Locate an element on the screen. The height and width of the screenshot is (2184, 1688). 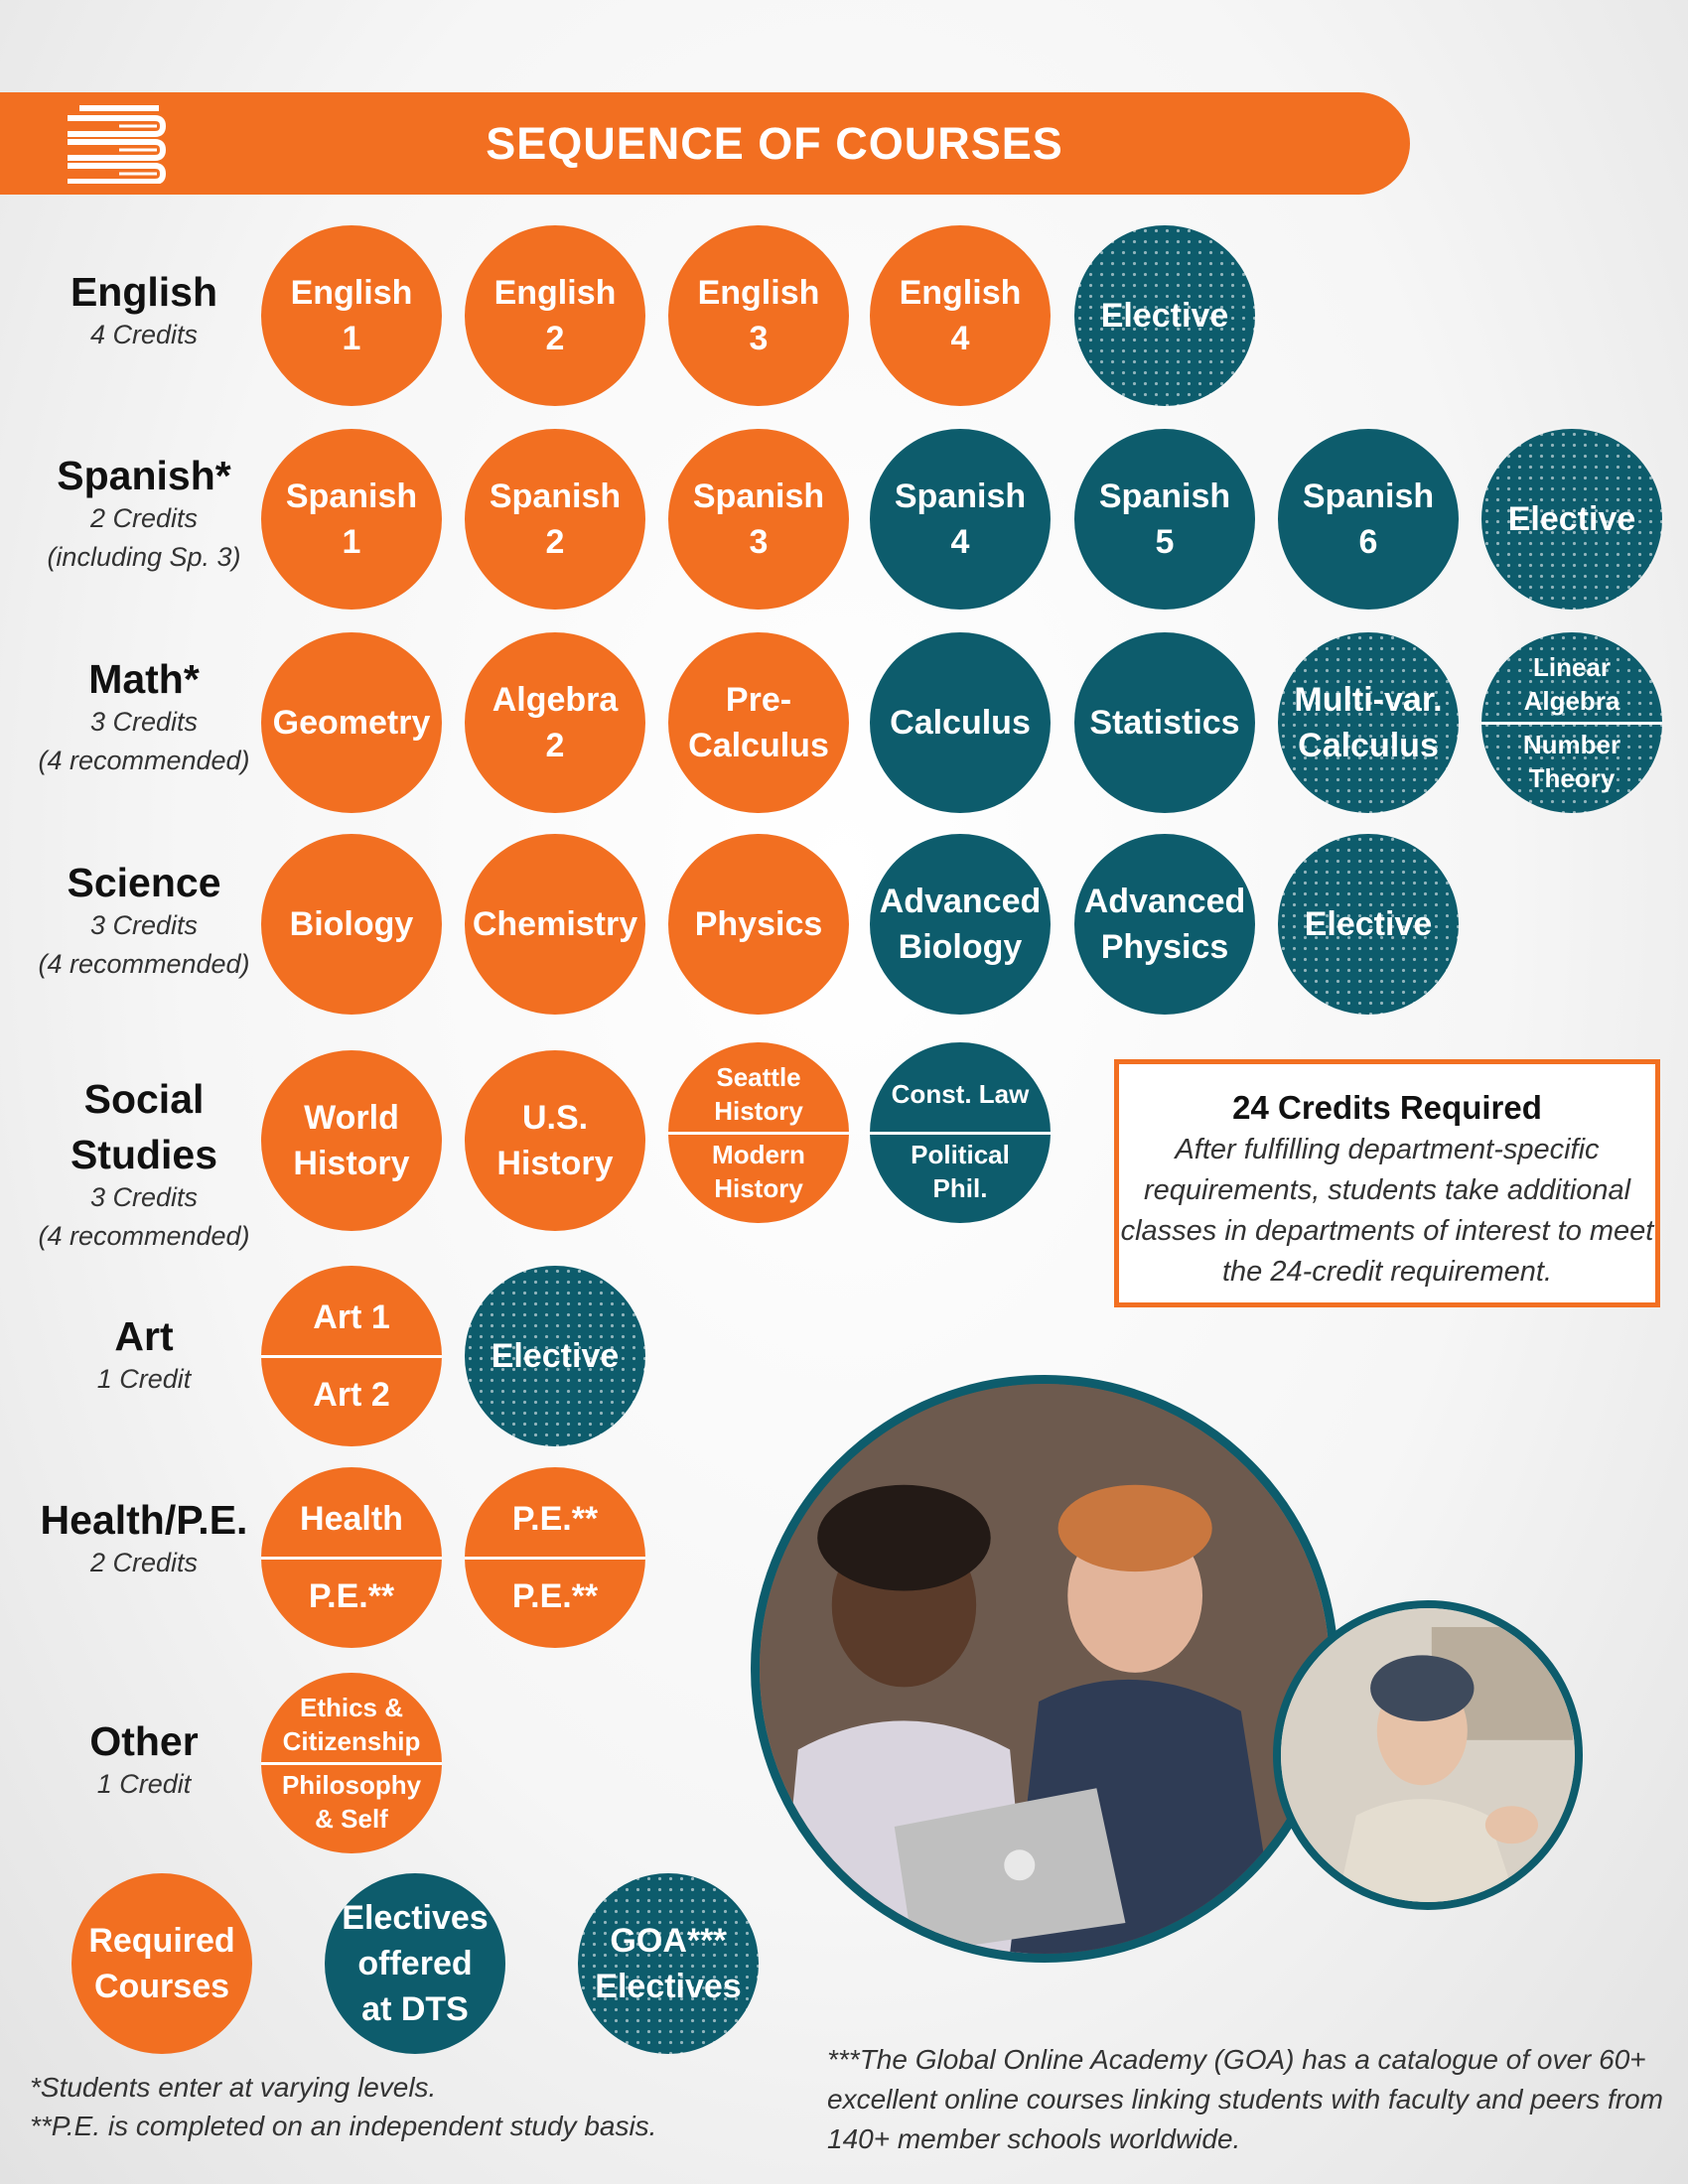
course-advanced-biology: Advanced Biology is located at coordinates (960, 924).